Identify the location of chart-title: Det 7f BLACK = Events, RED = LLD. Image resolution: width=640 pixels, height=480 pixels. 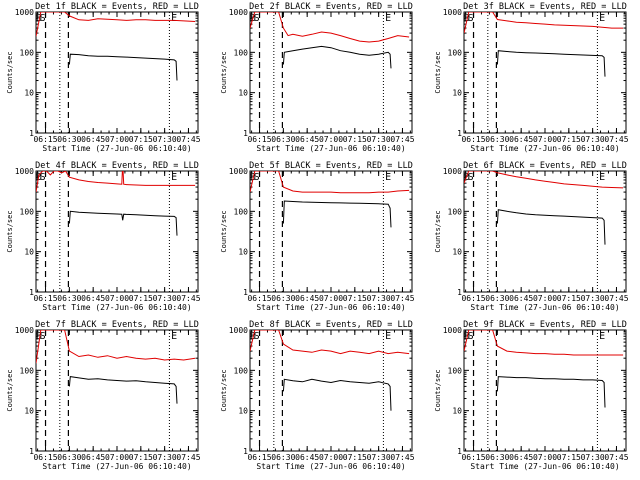
(117, 325).